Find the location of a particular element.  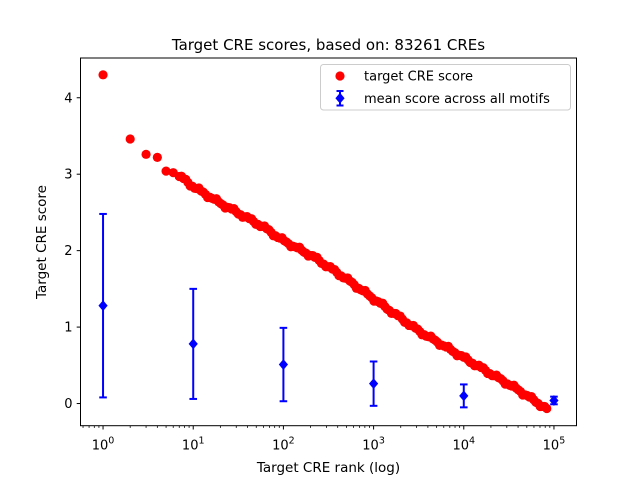

x-tick-label: 10⁵ is located at coordinates (554, 445).